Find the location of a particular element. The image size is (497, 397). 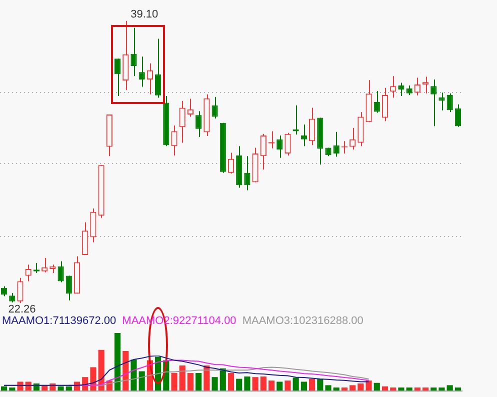

text: MAAMO1:71139672.00 is located at coordinates (59, 321).